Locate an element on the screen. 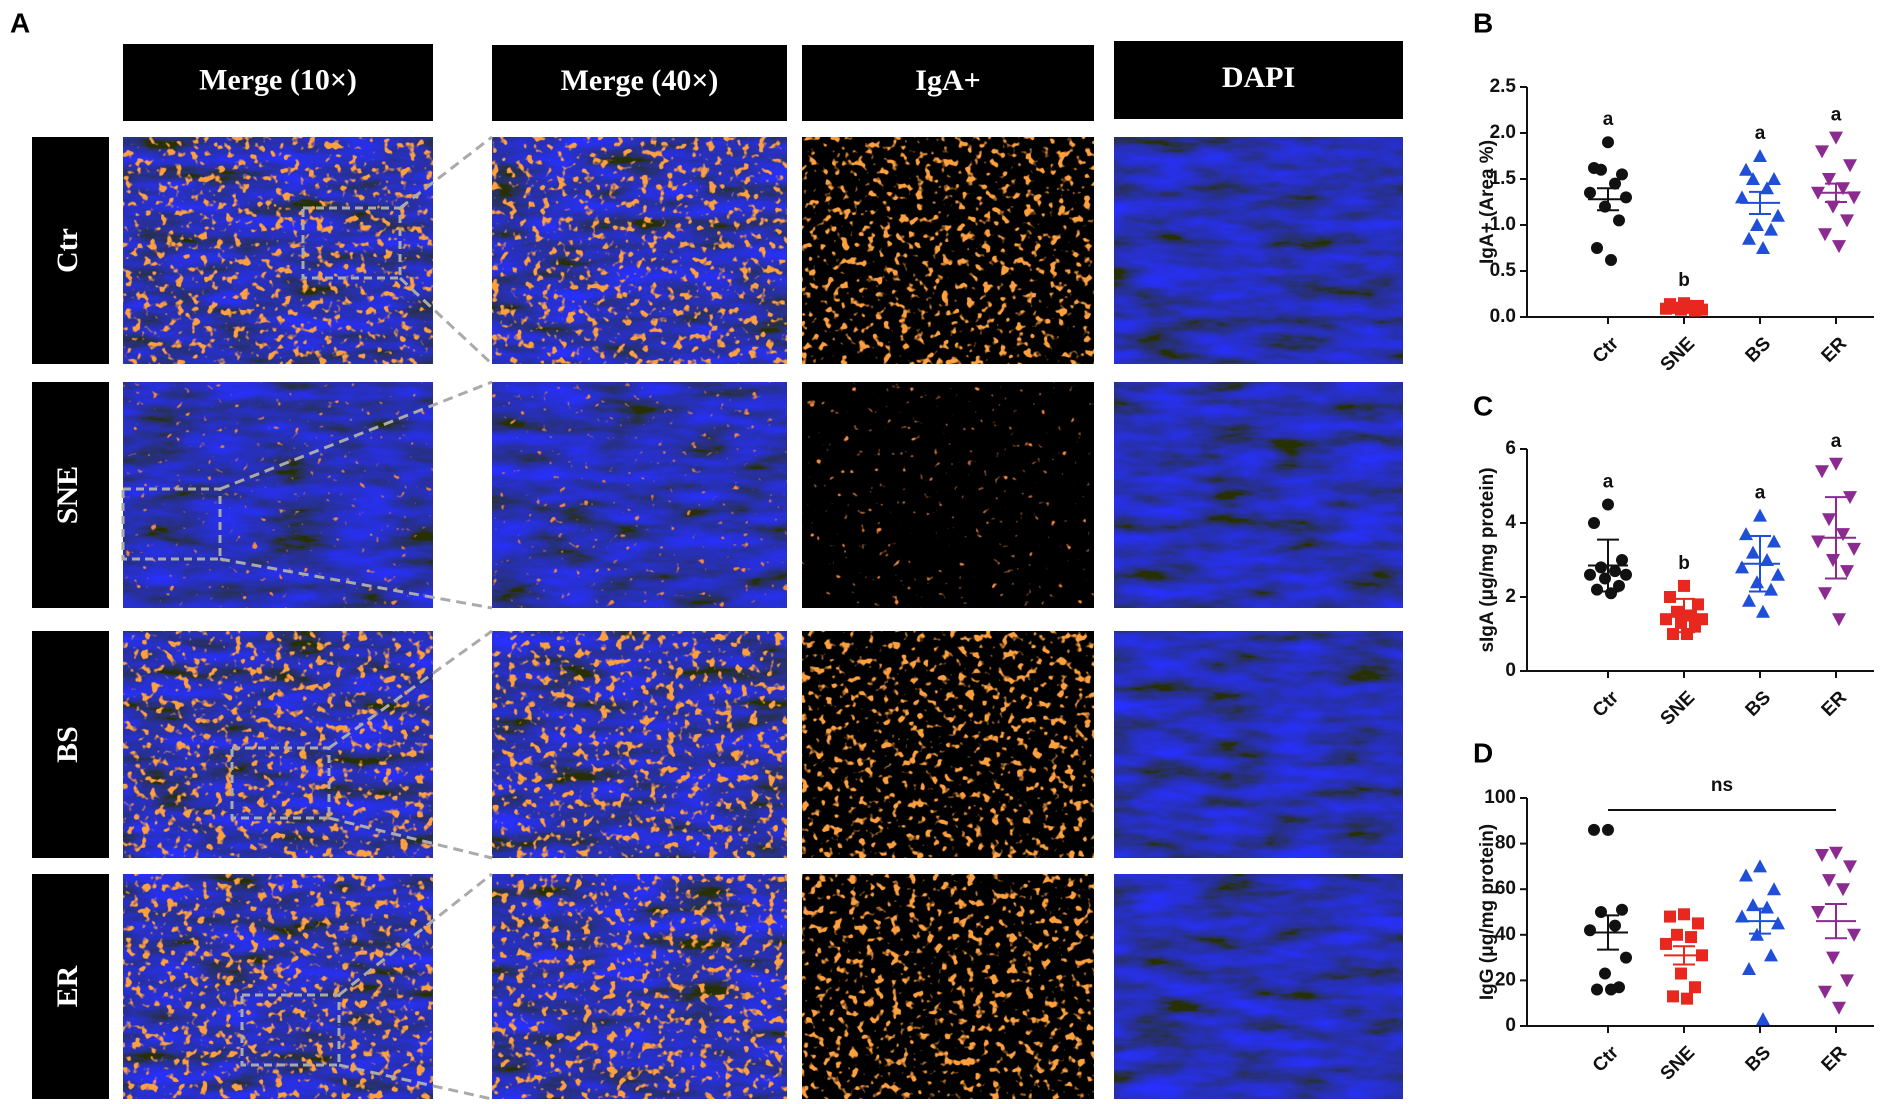 The height and width of the screenshot is (1104, 1904). significance-letter: b is located at coordinates (1684, 280).